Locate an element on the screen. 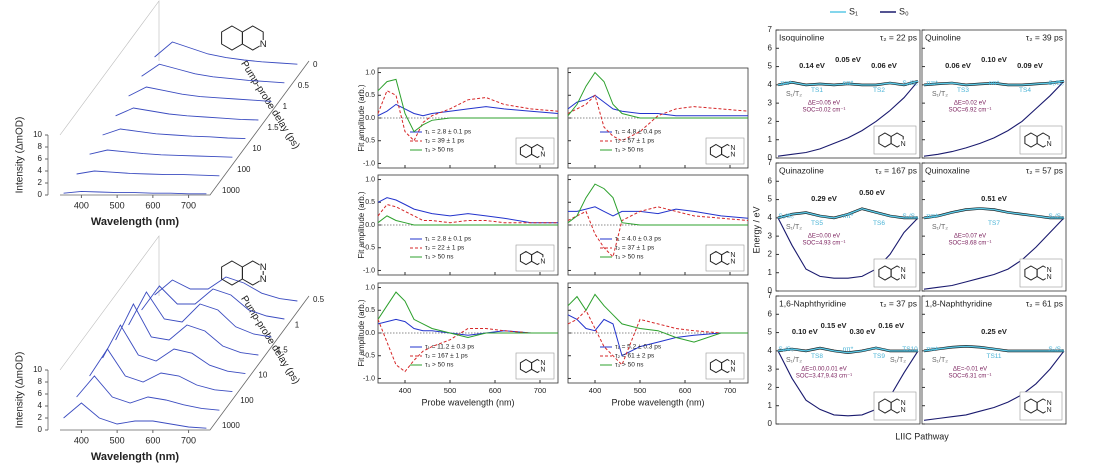 The image size is (1110, 469). state-label: TS2 is located at coordinates (879, 90).